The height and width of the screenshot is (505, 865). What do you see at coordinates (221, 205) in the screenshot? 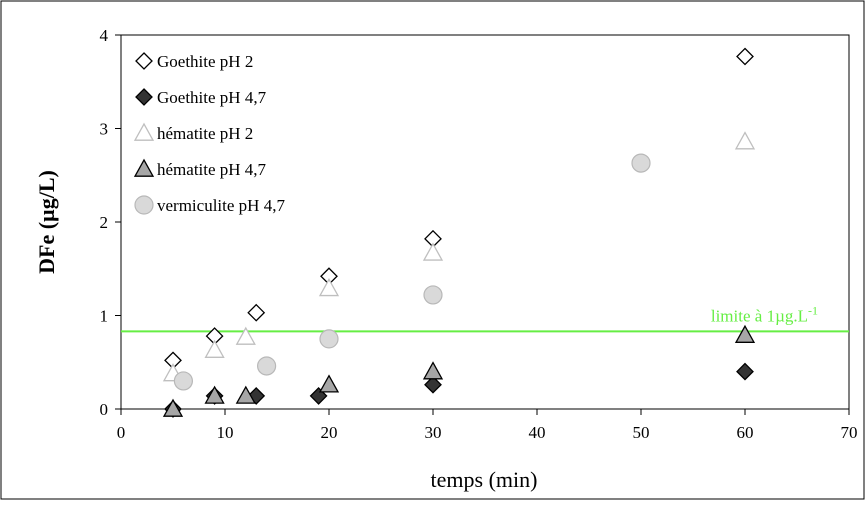
I see `legend-label: vermiculite pH 4,7` at bounding box center [221, 205].